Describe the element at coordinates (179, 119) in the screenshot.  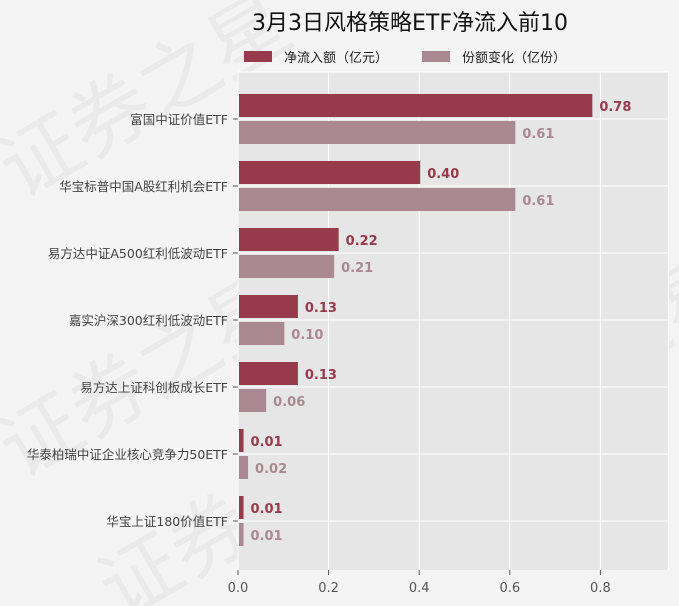
I see `category-label: 富国中证价值ETF` at that location.